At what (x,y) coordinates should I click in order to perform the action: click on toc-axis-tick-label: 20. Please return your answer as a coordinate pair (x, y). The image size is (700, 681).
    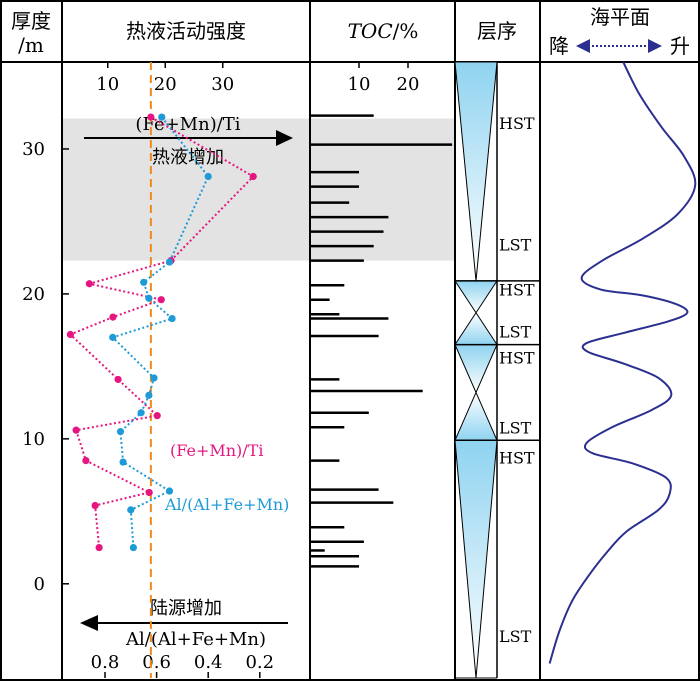
    Looking at the image, I should click on (408, 84).